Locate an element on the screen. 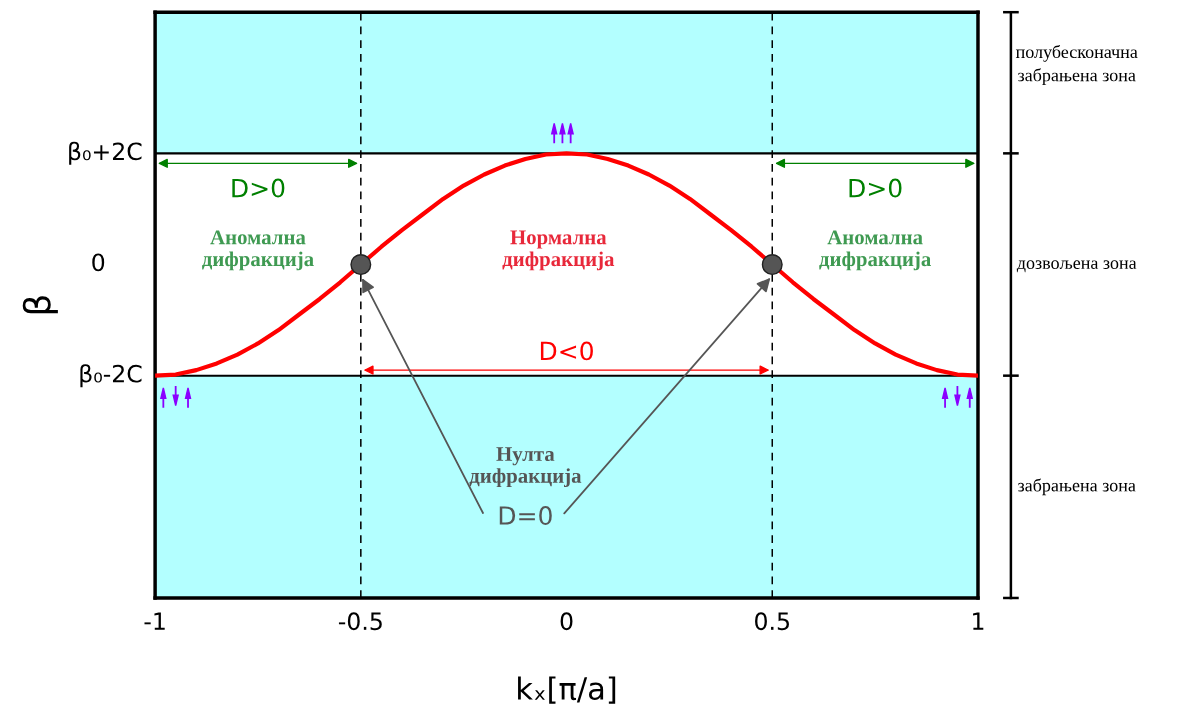  text: β₀-2C is located at coordinates (111, 376).